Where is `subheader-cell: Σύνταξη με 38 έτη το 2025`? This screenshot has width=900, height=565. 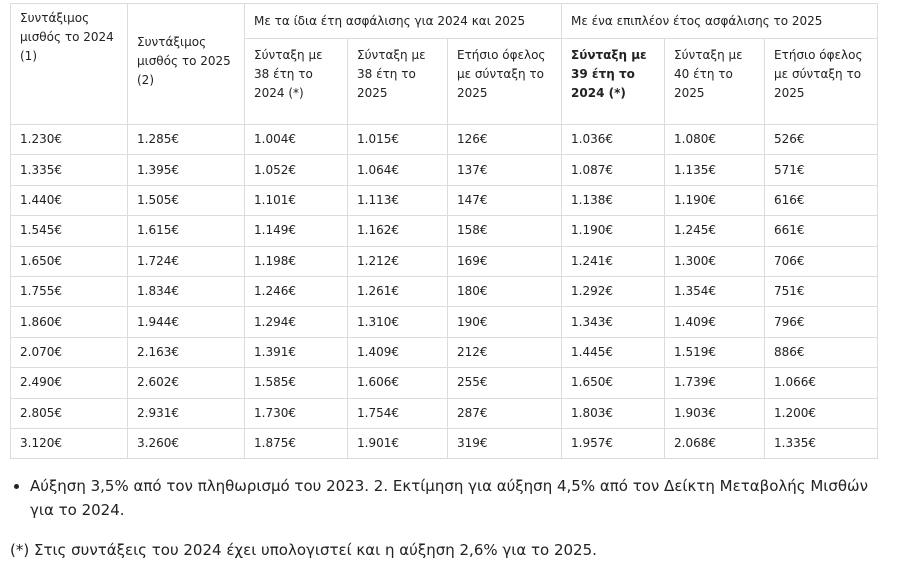
subheader-cell: Σύνταξη με 38 έτη το 2025 is located at coordinates (397, 81).